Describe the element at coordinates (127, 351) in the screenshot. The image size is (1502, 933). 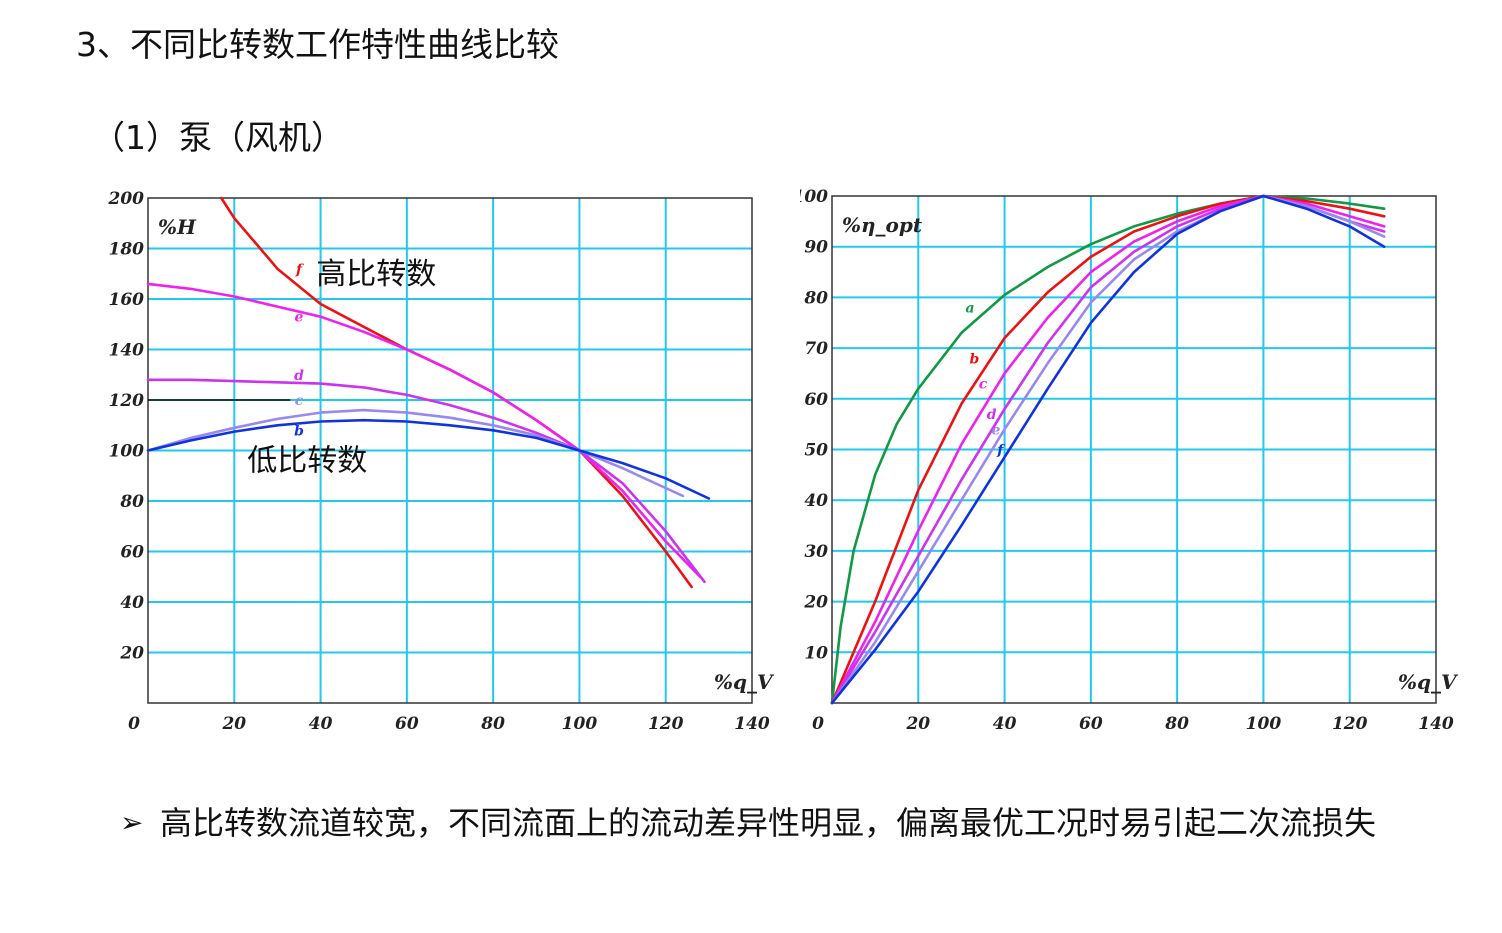
I see `y-tick-label: 140` at that location.